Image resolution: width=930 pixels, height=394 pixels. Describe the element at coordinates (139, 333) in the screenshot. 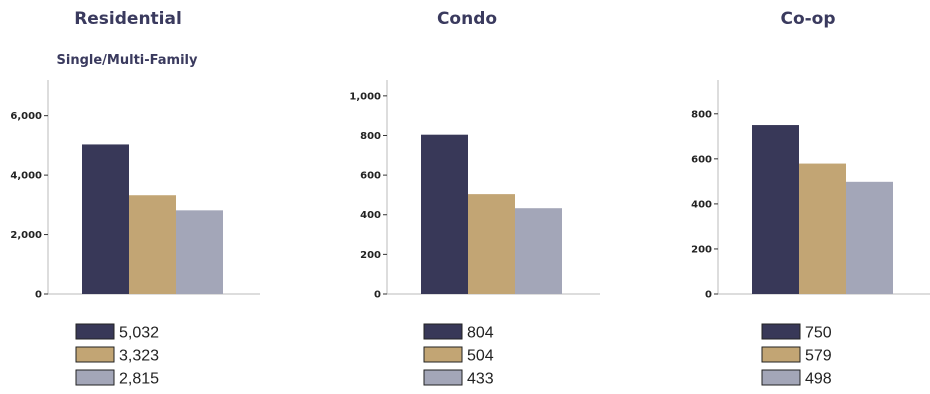

I see `legend-label: 5,032` at that location.